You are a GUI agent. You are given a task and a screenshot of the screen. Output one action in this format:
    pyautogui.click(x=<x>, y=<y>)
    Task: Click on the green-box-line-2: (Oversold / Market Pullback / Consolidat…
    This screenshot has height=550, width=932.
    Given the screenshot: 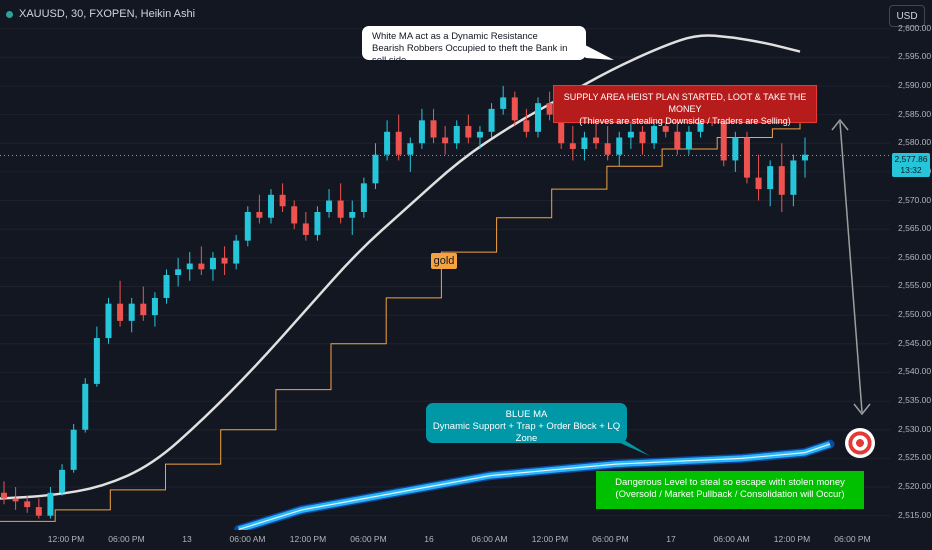 What is the action you would take?
    pyautogui.click(x=730, y=494)
    